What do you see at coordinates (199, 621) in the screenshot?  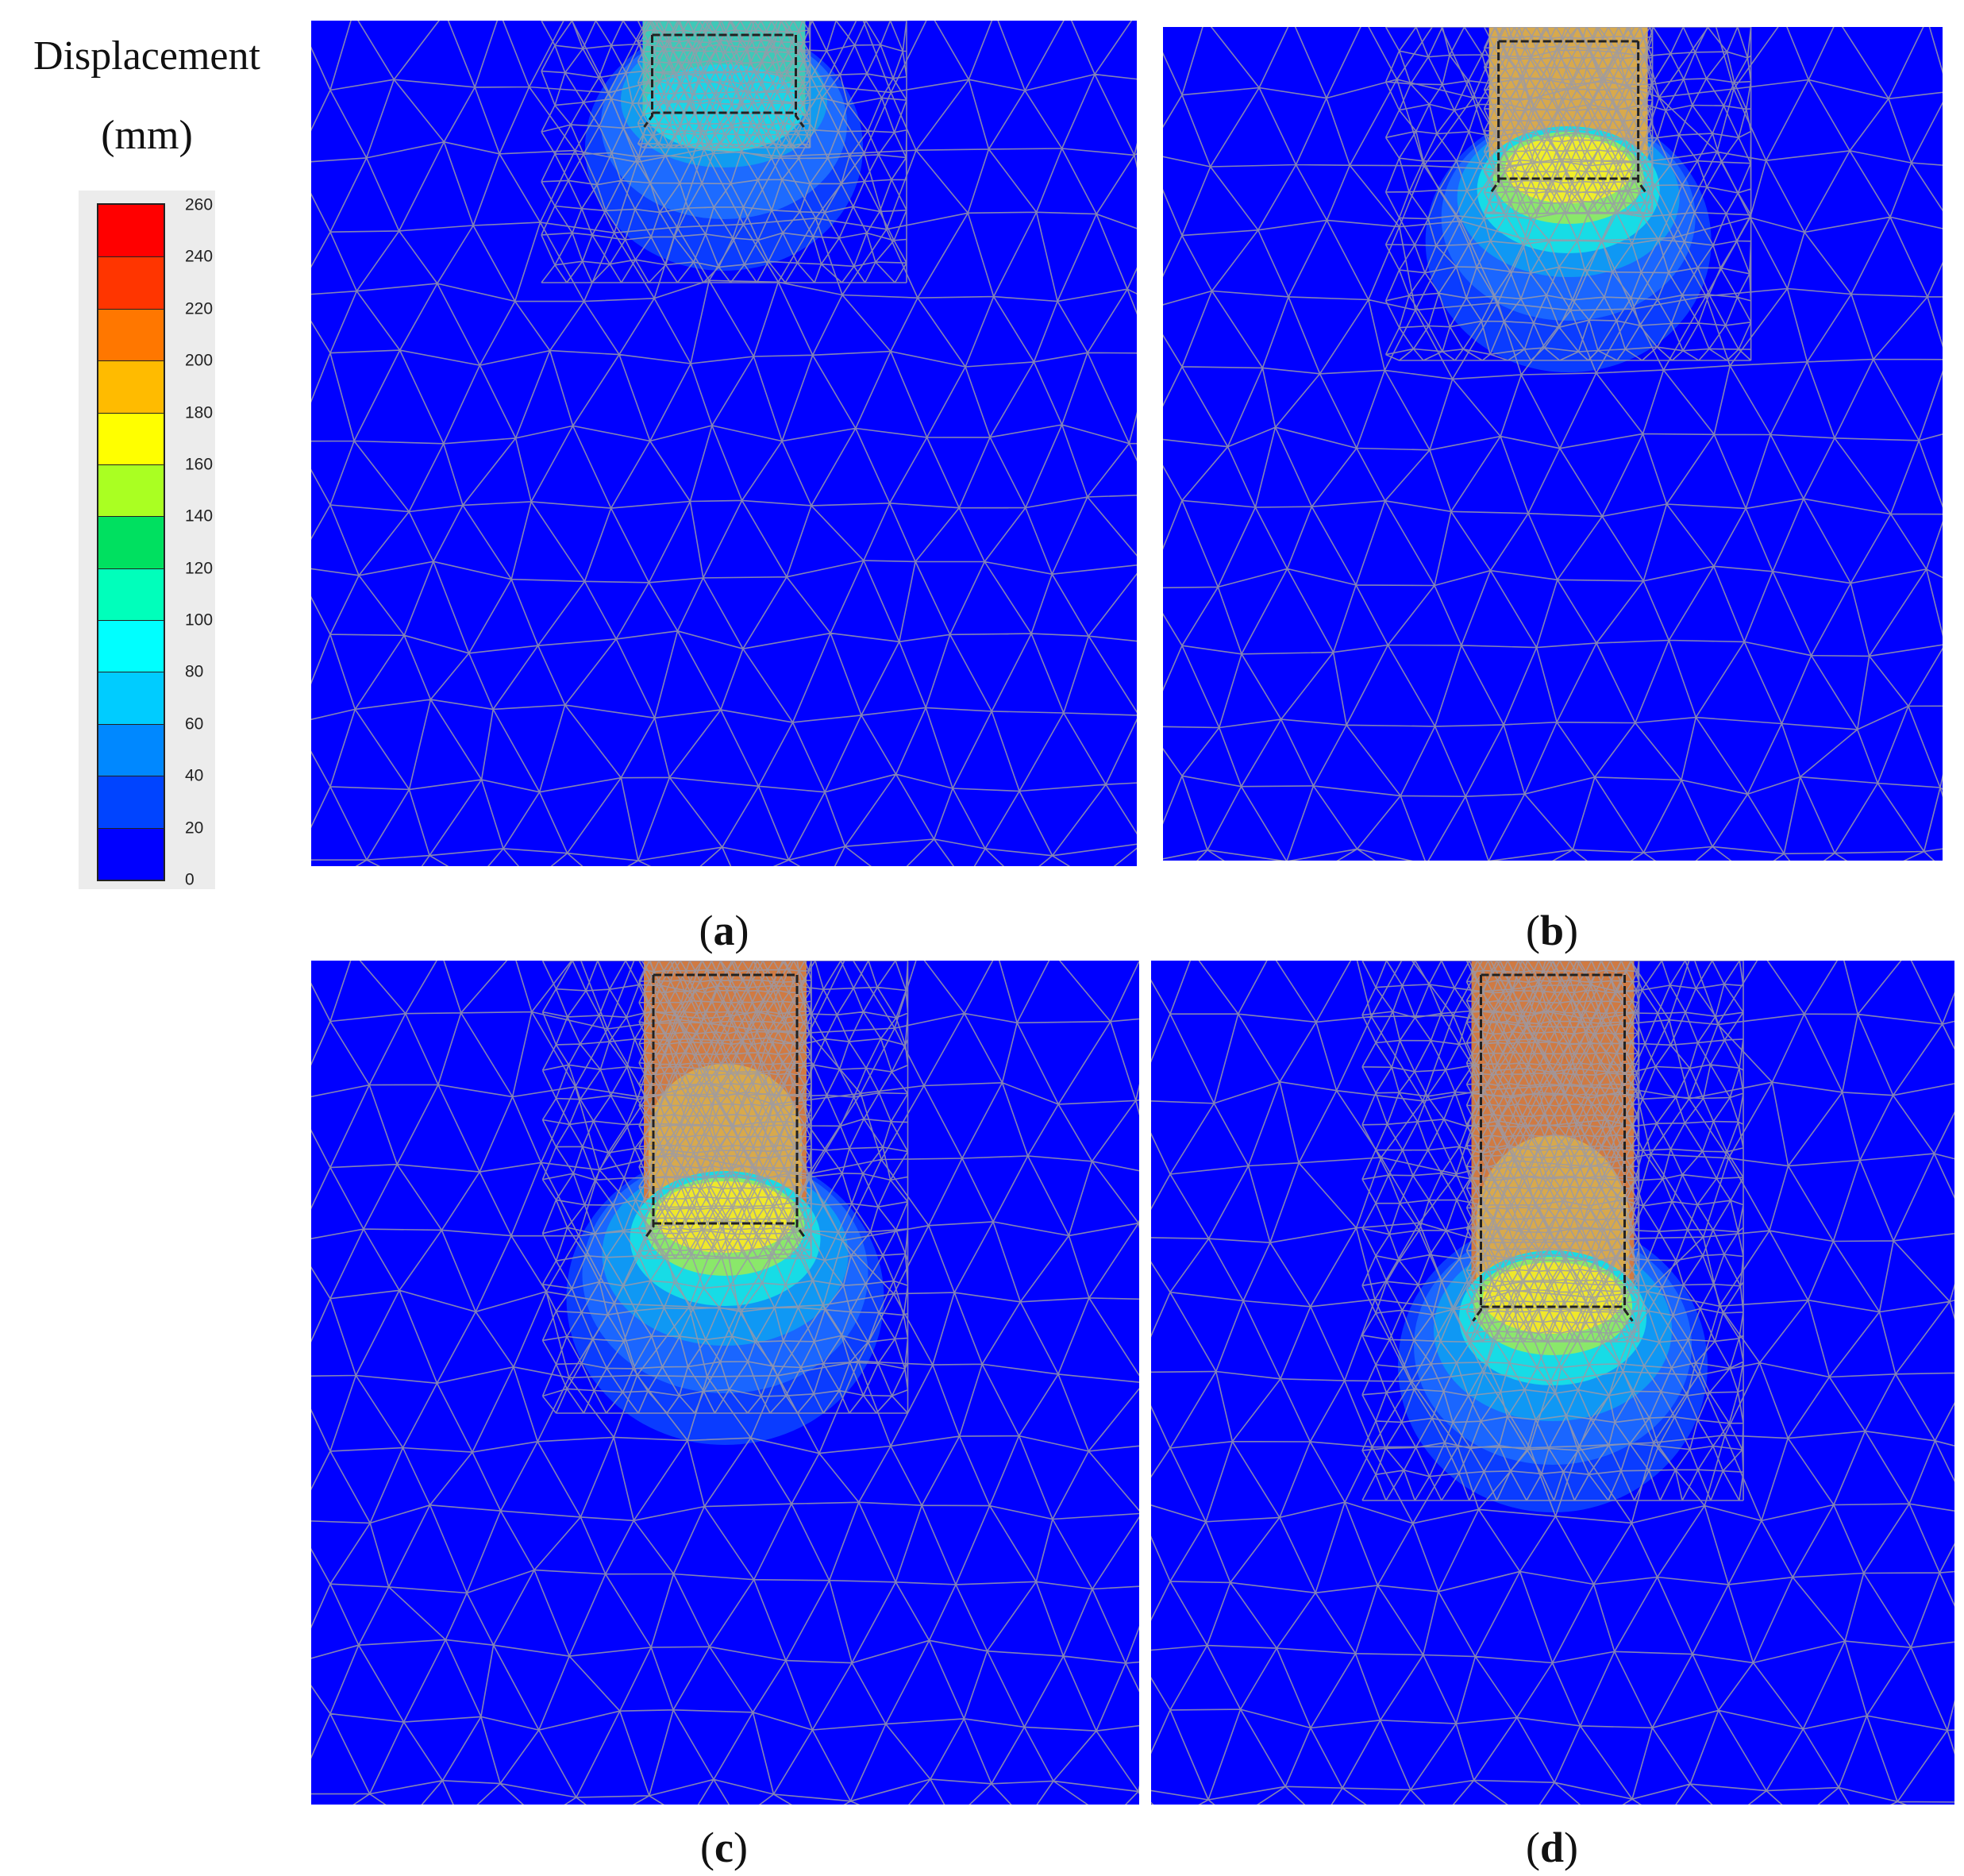 I see `legend-tick-label: 100` at bounding box center [199, 621].